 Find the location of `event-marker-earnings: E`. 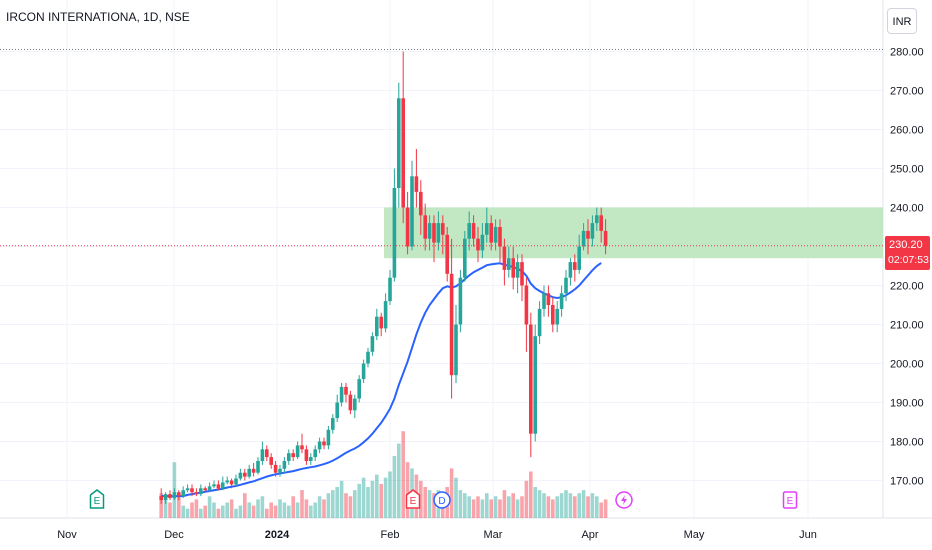

event-marker-earnings: E is located at coordinates (97, 499).